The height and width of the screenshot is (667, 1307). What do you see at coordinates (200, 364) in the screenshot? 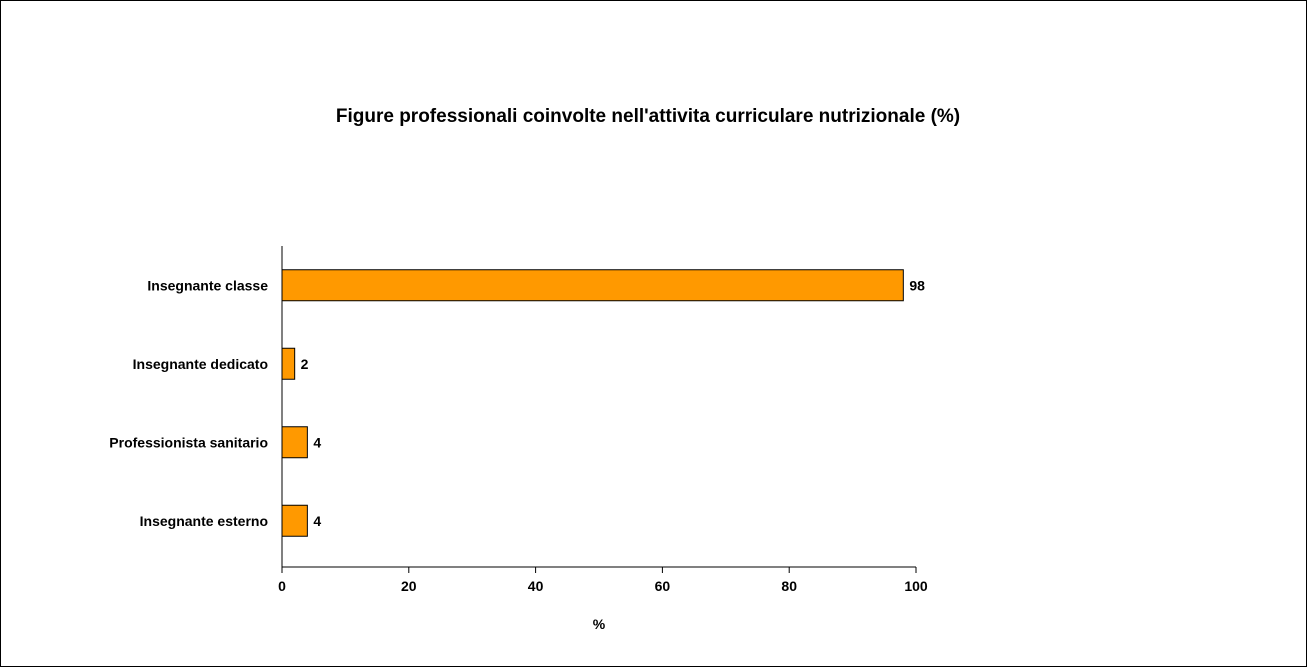
I see `category-label-1: Insegnante dedicato` at bounding box center [200, 364].